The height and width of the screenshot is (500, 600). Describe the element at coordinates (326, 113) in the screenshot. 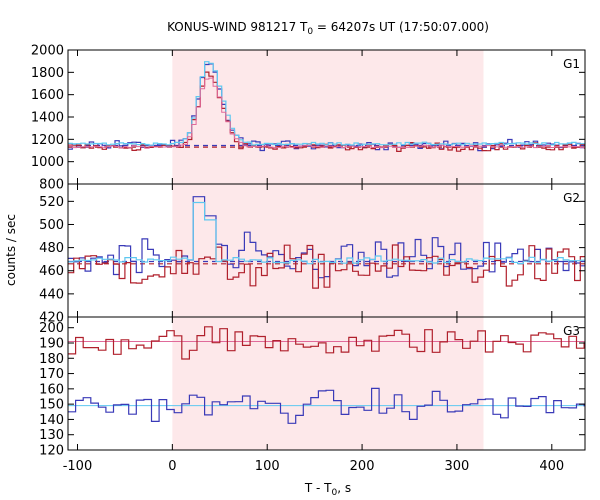

I see `series-pink` at that location.